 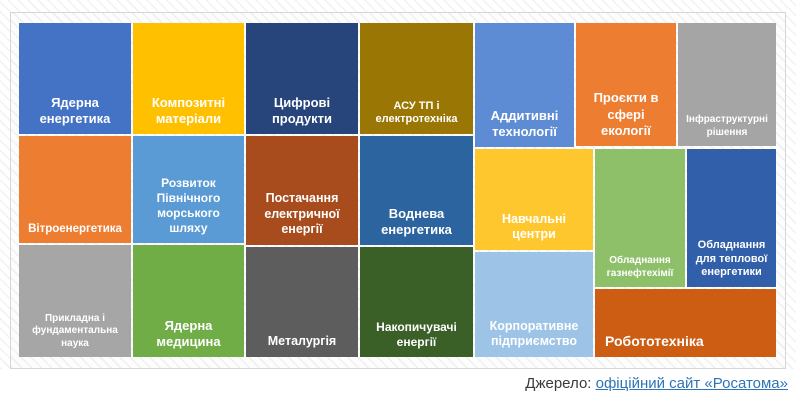 I want to click on tile-label: Інфраструктурні рішення, so click(x=727, y=126).